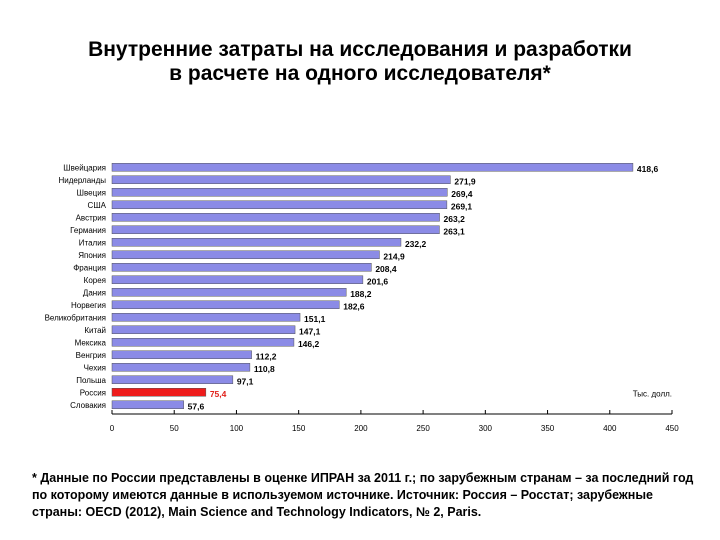 The width and height of the screenshot is (720, 540). Describe the element at coordinates (95, 280) in the screenshot. I see `category-label: Корея` at that location.